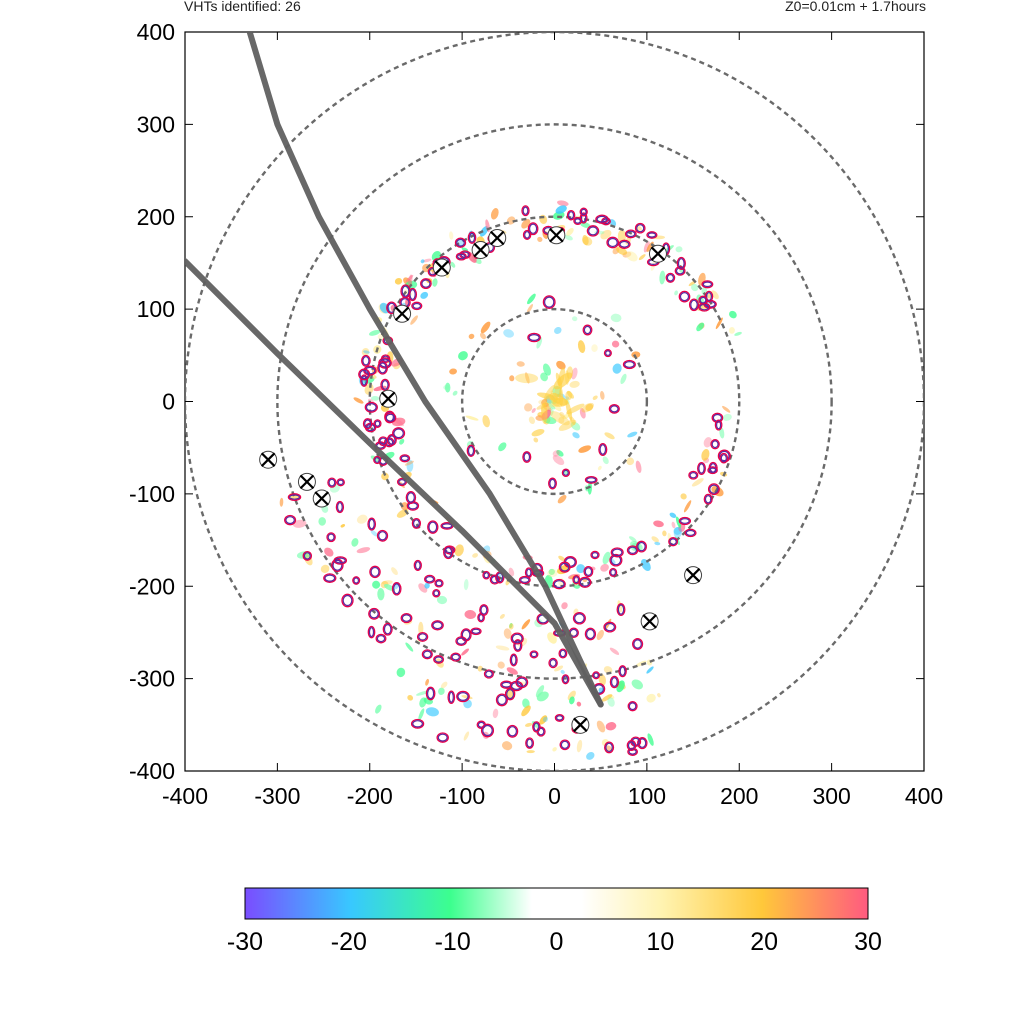 The width and height of the screenshot is (1024, 1024). I want to click on colorbar, so click(556, 903).